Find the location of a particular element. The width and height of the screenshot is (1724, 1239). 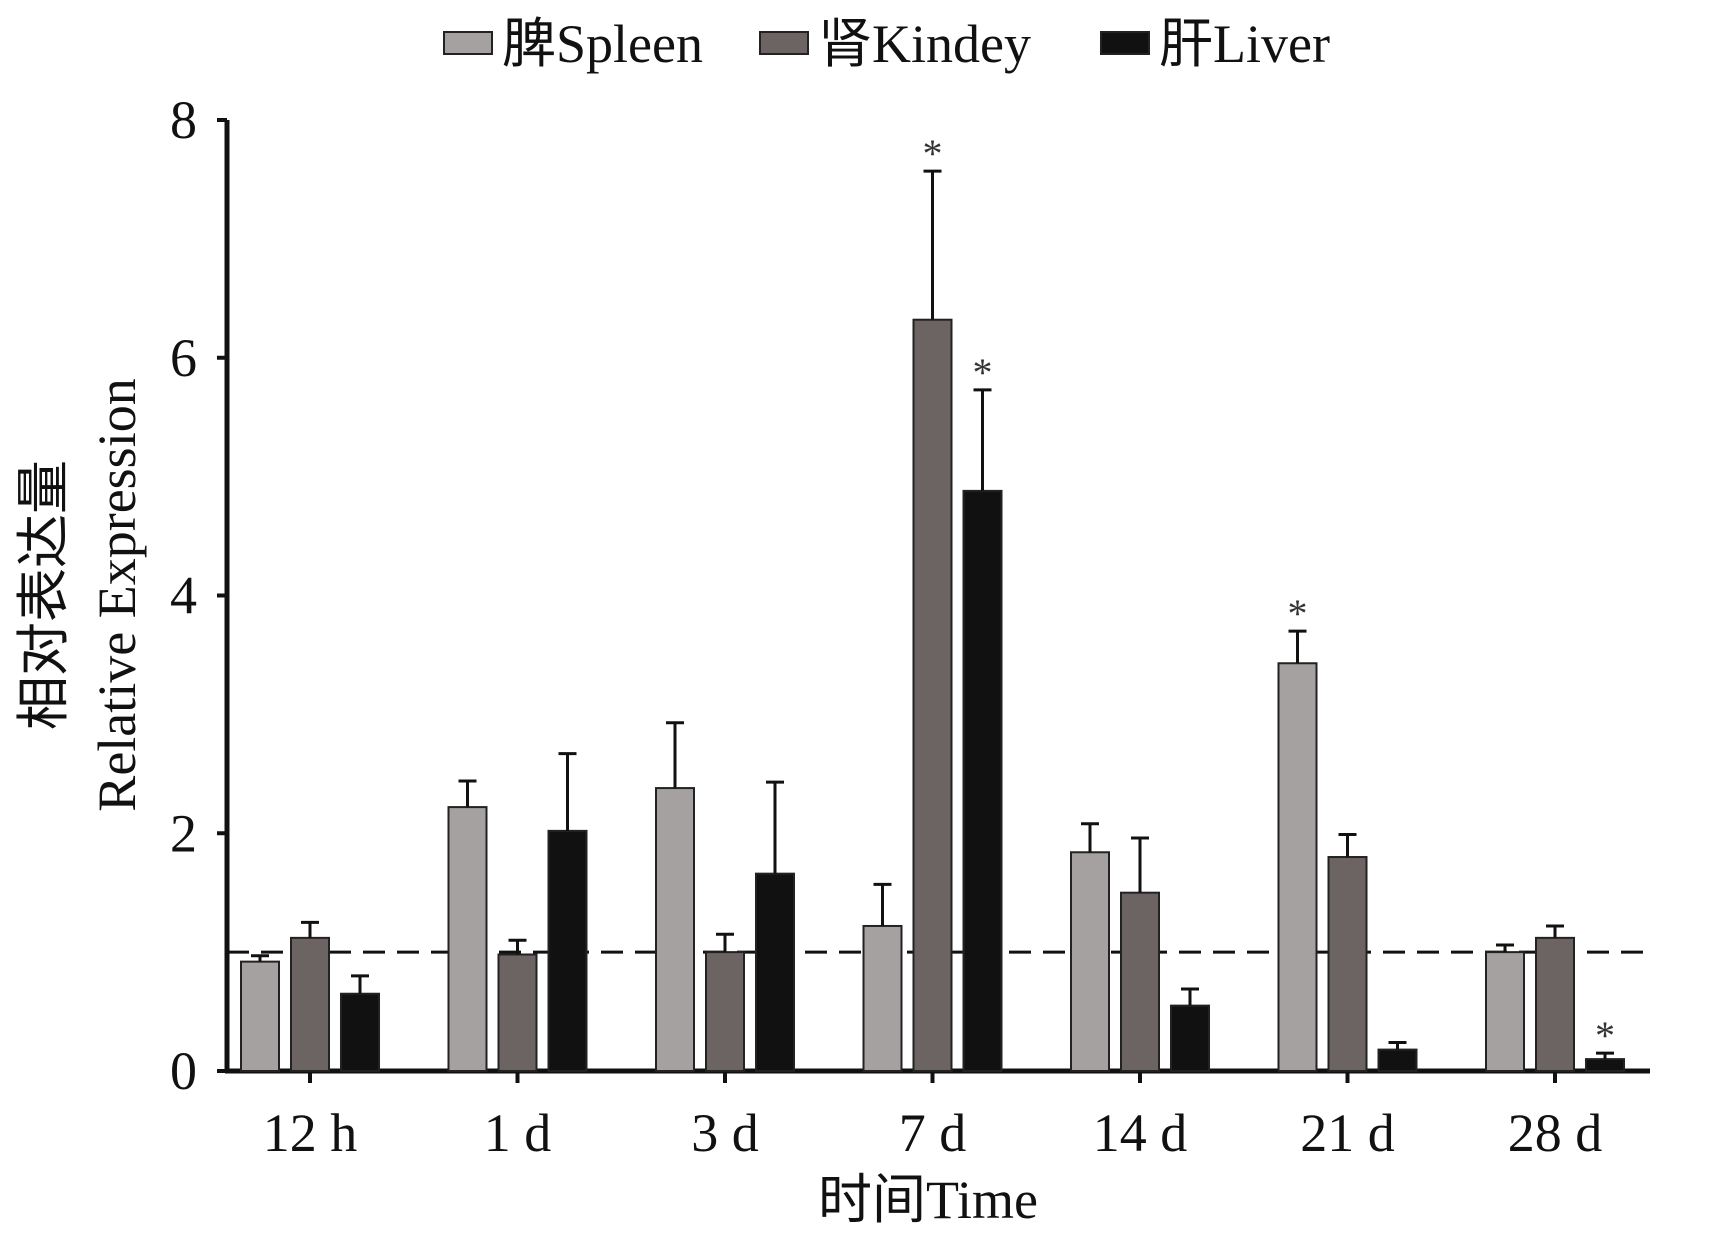

y-tick-label: 8 is located at coordinates (183, 120).